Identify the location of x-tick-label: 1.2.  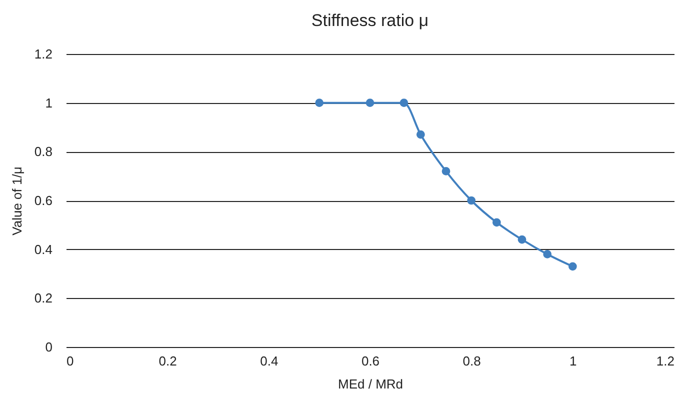
(665, 361).